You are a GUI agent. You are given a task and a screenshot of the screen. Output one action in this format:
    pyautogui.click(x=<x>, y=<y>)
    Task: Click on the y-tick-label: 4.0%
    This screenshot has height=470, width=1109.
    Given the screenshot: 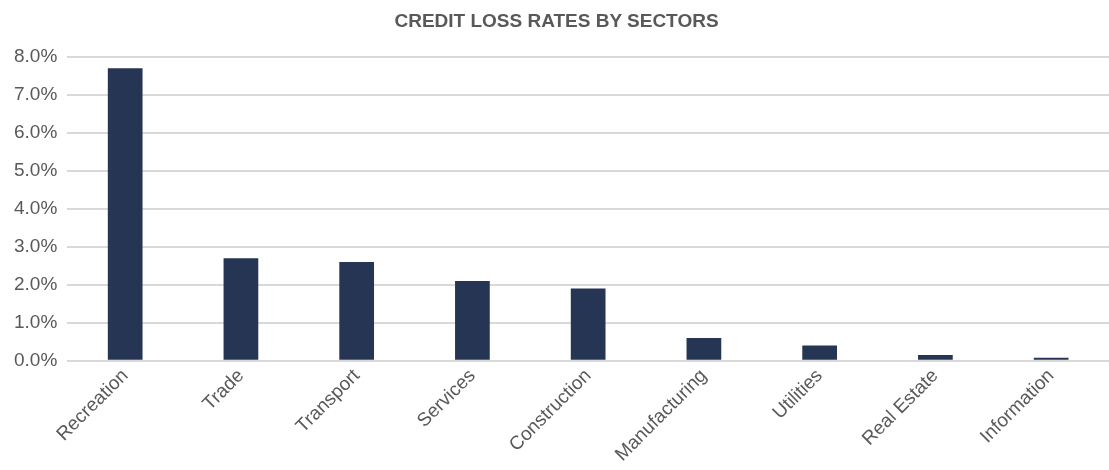 What is the action you would take?
    pyautogui.click(x=35, y=208)
    